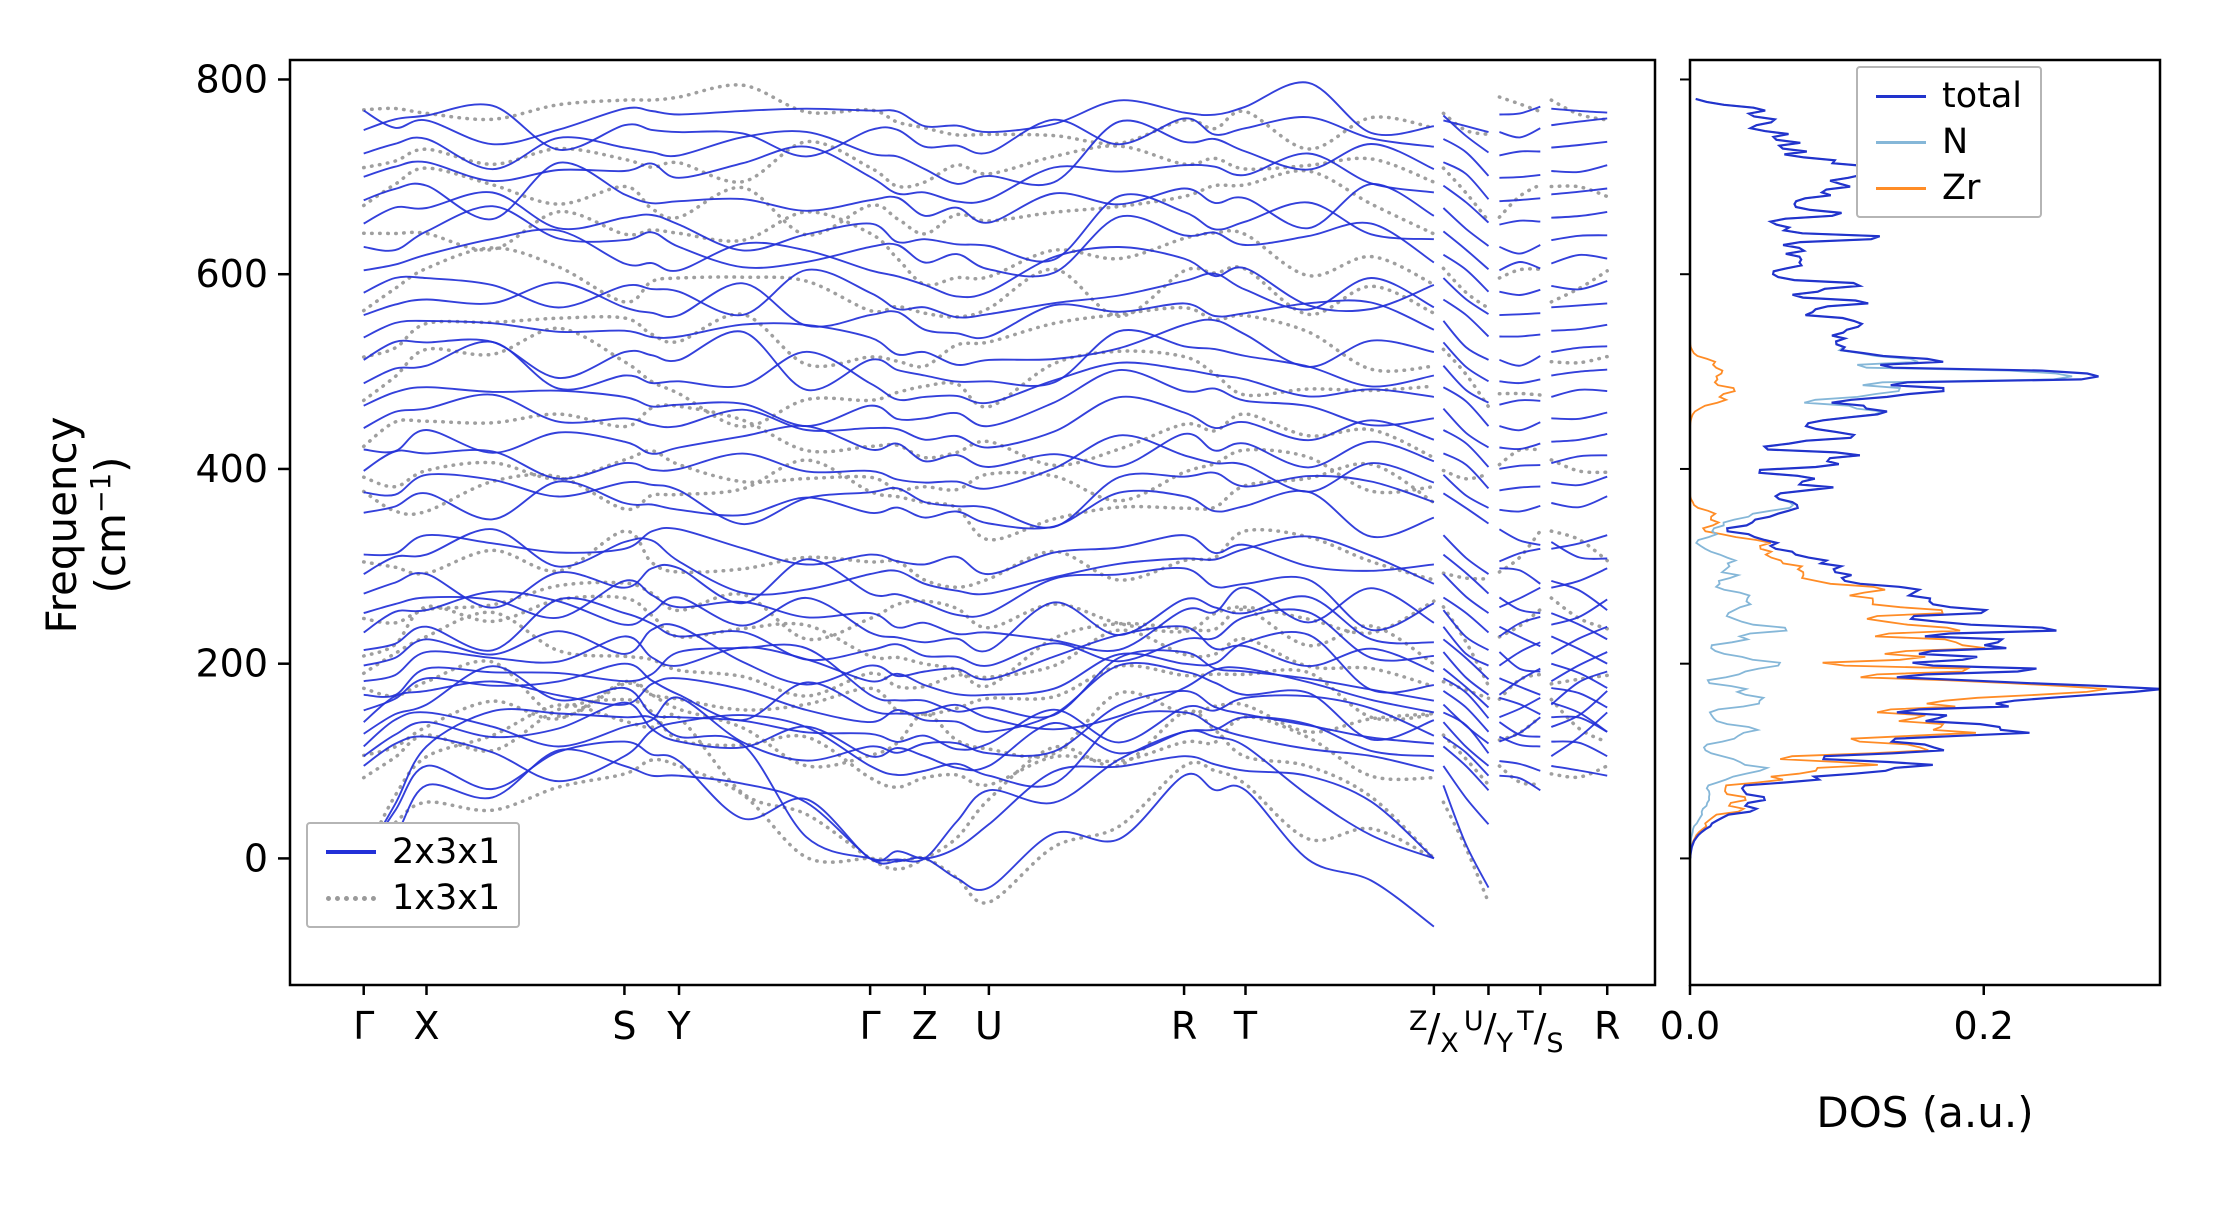 This screenshot has width=2222, height=1226. I want to click on y-axis-label-sup: −1, so click(101, 493).